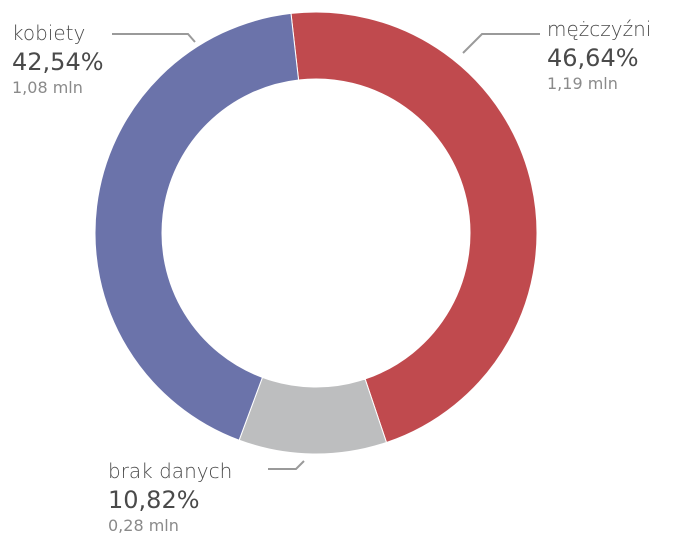  I want to click on series-percent: 46,64%, so click(593, 58).